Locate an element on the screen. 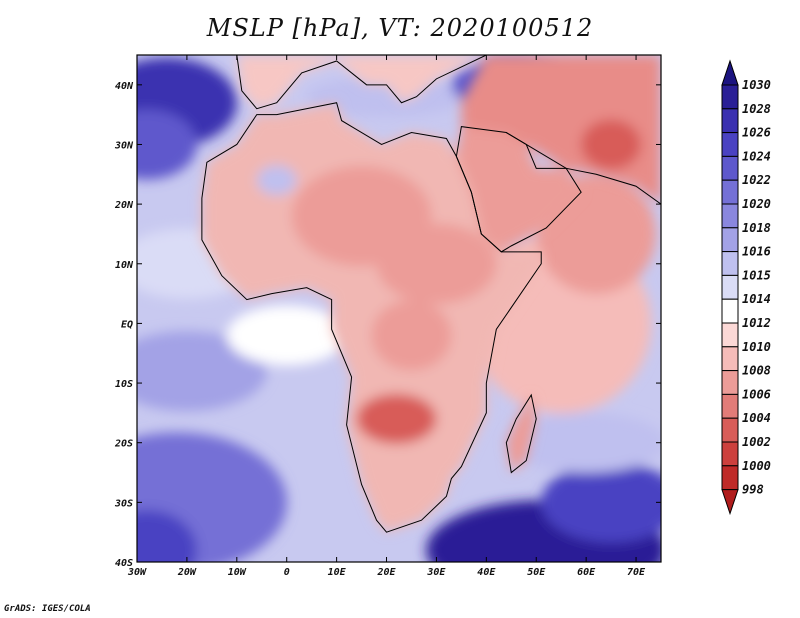 The height and width of the screenshot is (618, 800). colorbar-label: 1018 is located at coordinates (756, 228).